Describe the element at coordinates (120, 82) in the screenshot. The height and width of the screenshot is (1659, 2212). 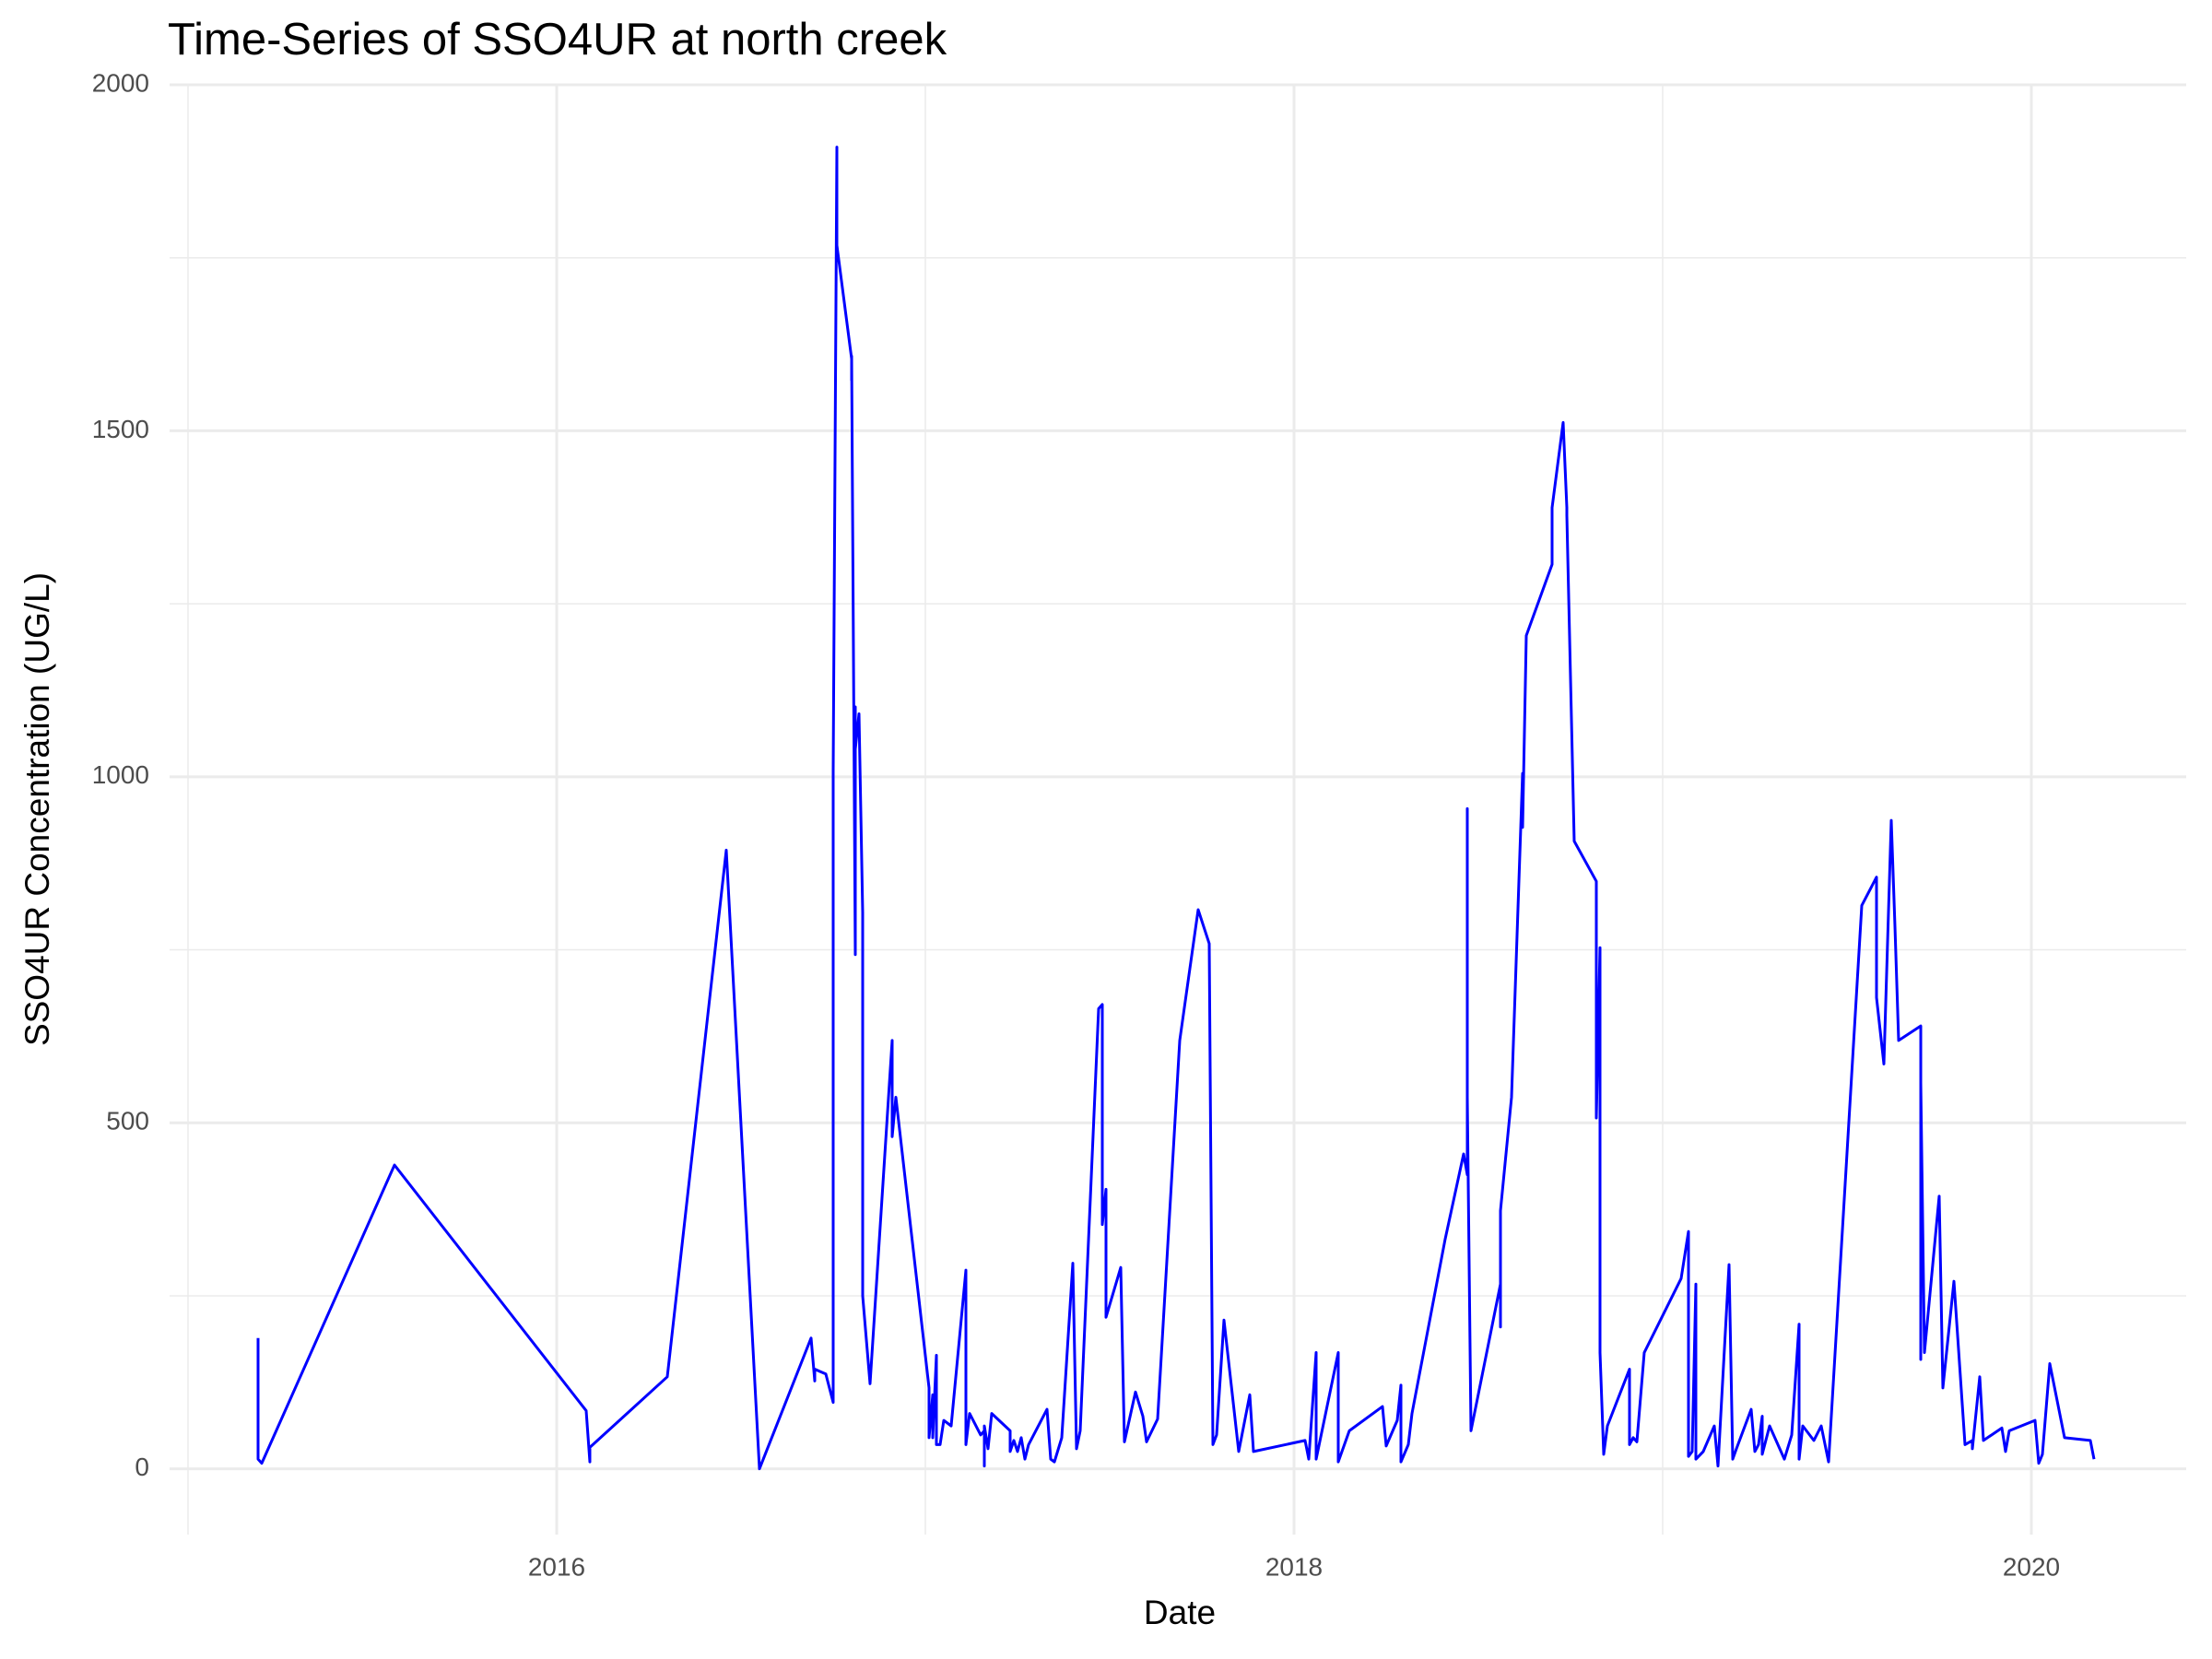
I see `y-tick-label: 2000` at that location.